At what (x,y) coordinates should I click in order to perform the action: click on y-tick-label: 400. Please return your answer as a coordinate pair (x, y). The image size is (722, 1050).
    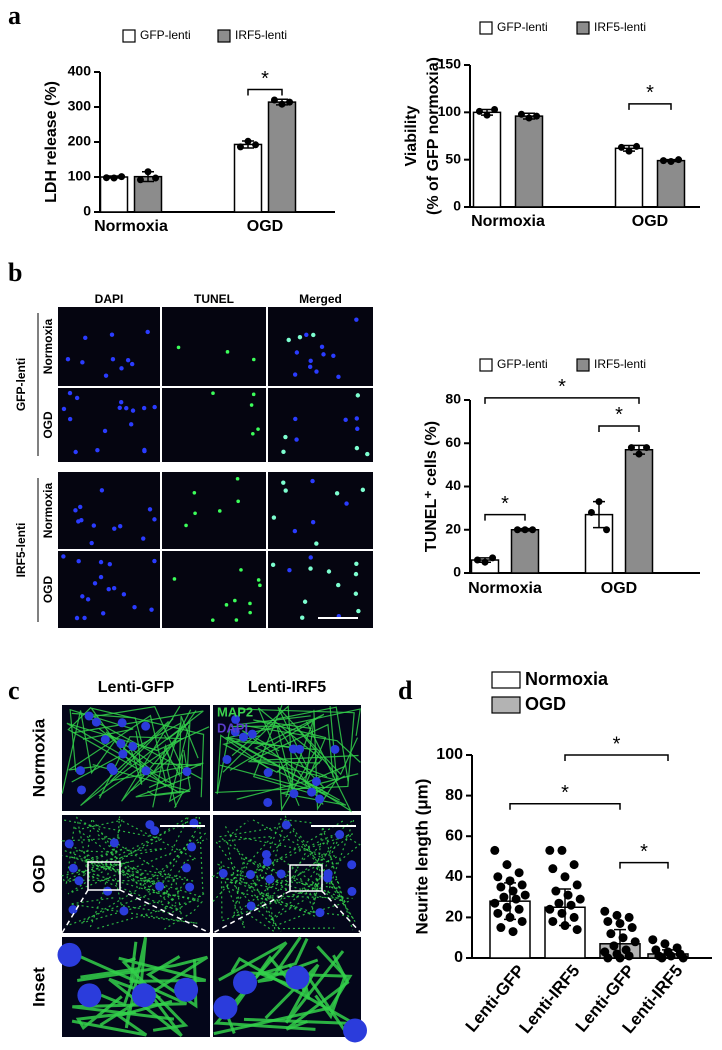
    Looking at the image, I should click on (80, 71).